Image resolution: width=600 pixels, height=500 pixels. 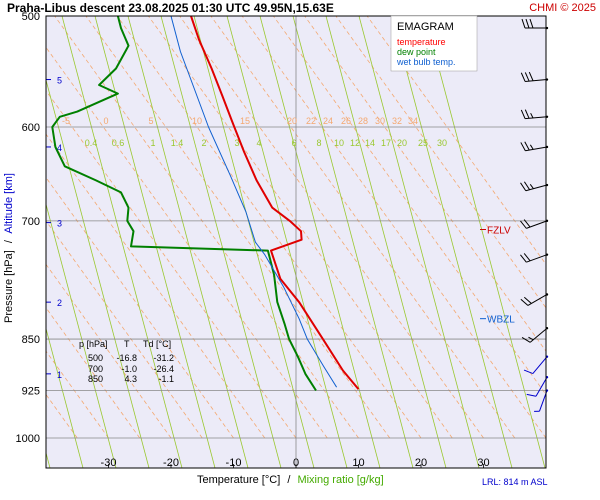 What do you see at coordinates (166, 379) in the screenshot?
I see `table-cell: -1.1` at bounding box center [166, 379].